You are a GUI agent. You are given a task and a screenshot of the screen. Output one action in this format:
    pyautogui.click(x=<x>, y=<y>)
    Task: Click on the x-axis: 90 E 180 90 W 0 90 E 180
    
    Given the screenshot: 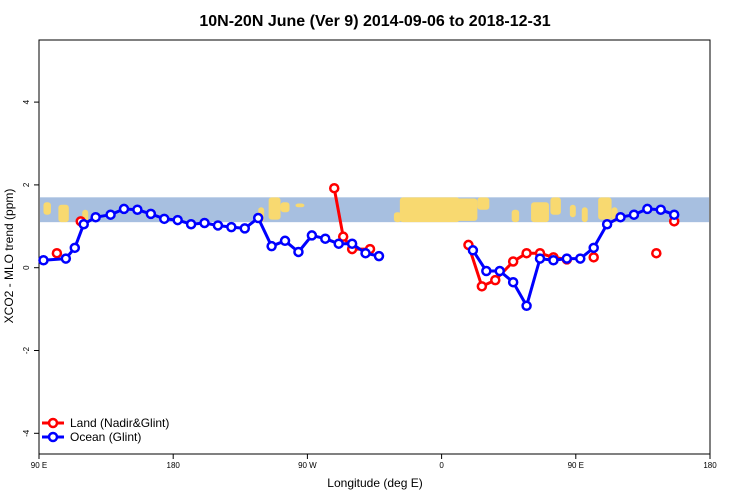 What is the action you would take?
    pyautogui.click(x=374, y=462)
    